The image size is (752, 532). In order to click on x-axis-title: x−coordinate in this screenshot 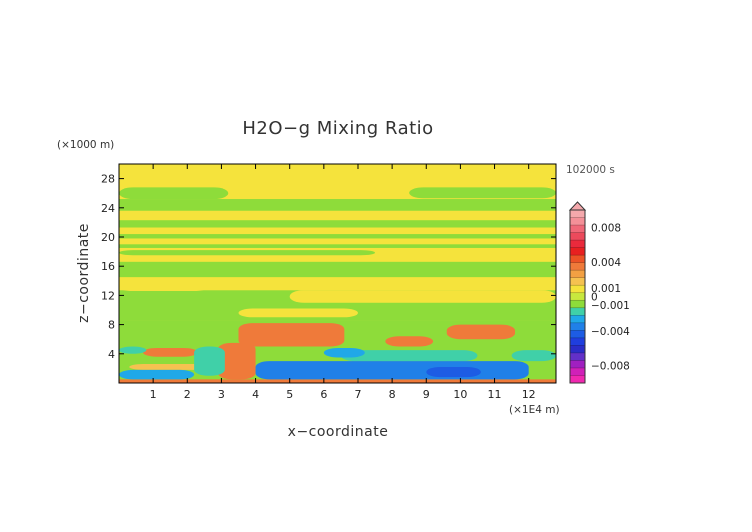, I will do `click(338, 432)`.